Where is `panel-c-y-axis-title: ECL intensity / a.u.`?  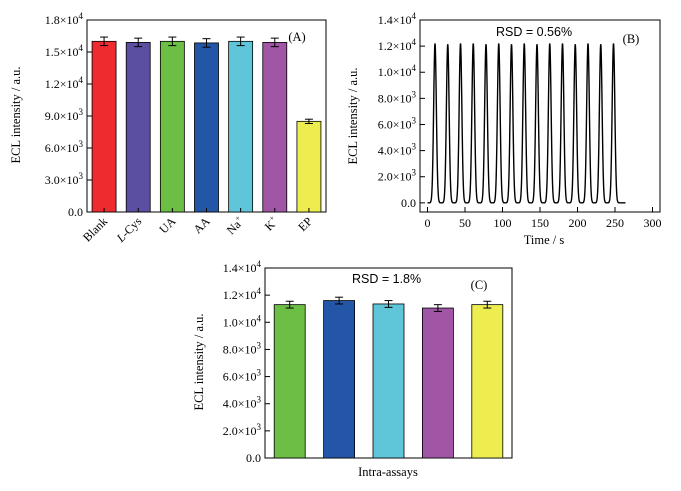 panel-c-y-axis-title: ECL intensity / a.u. is located at coordinates (199, 361).